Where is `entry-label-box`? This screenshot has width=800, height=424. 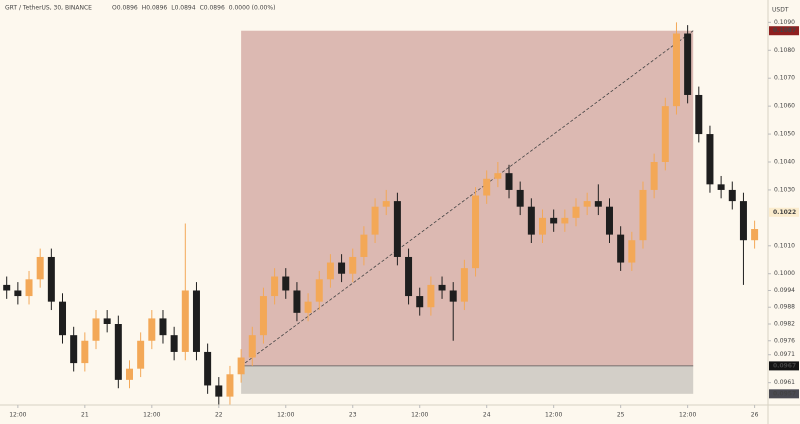
entry-label-box is located at coordinates (784, 366).